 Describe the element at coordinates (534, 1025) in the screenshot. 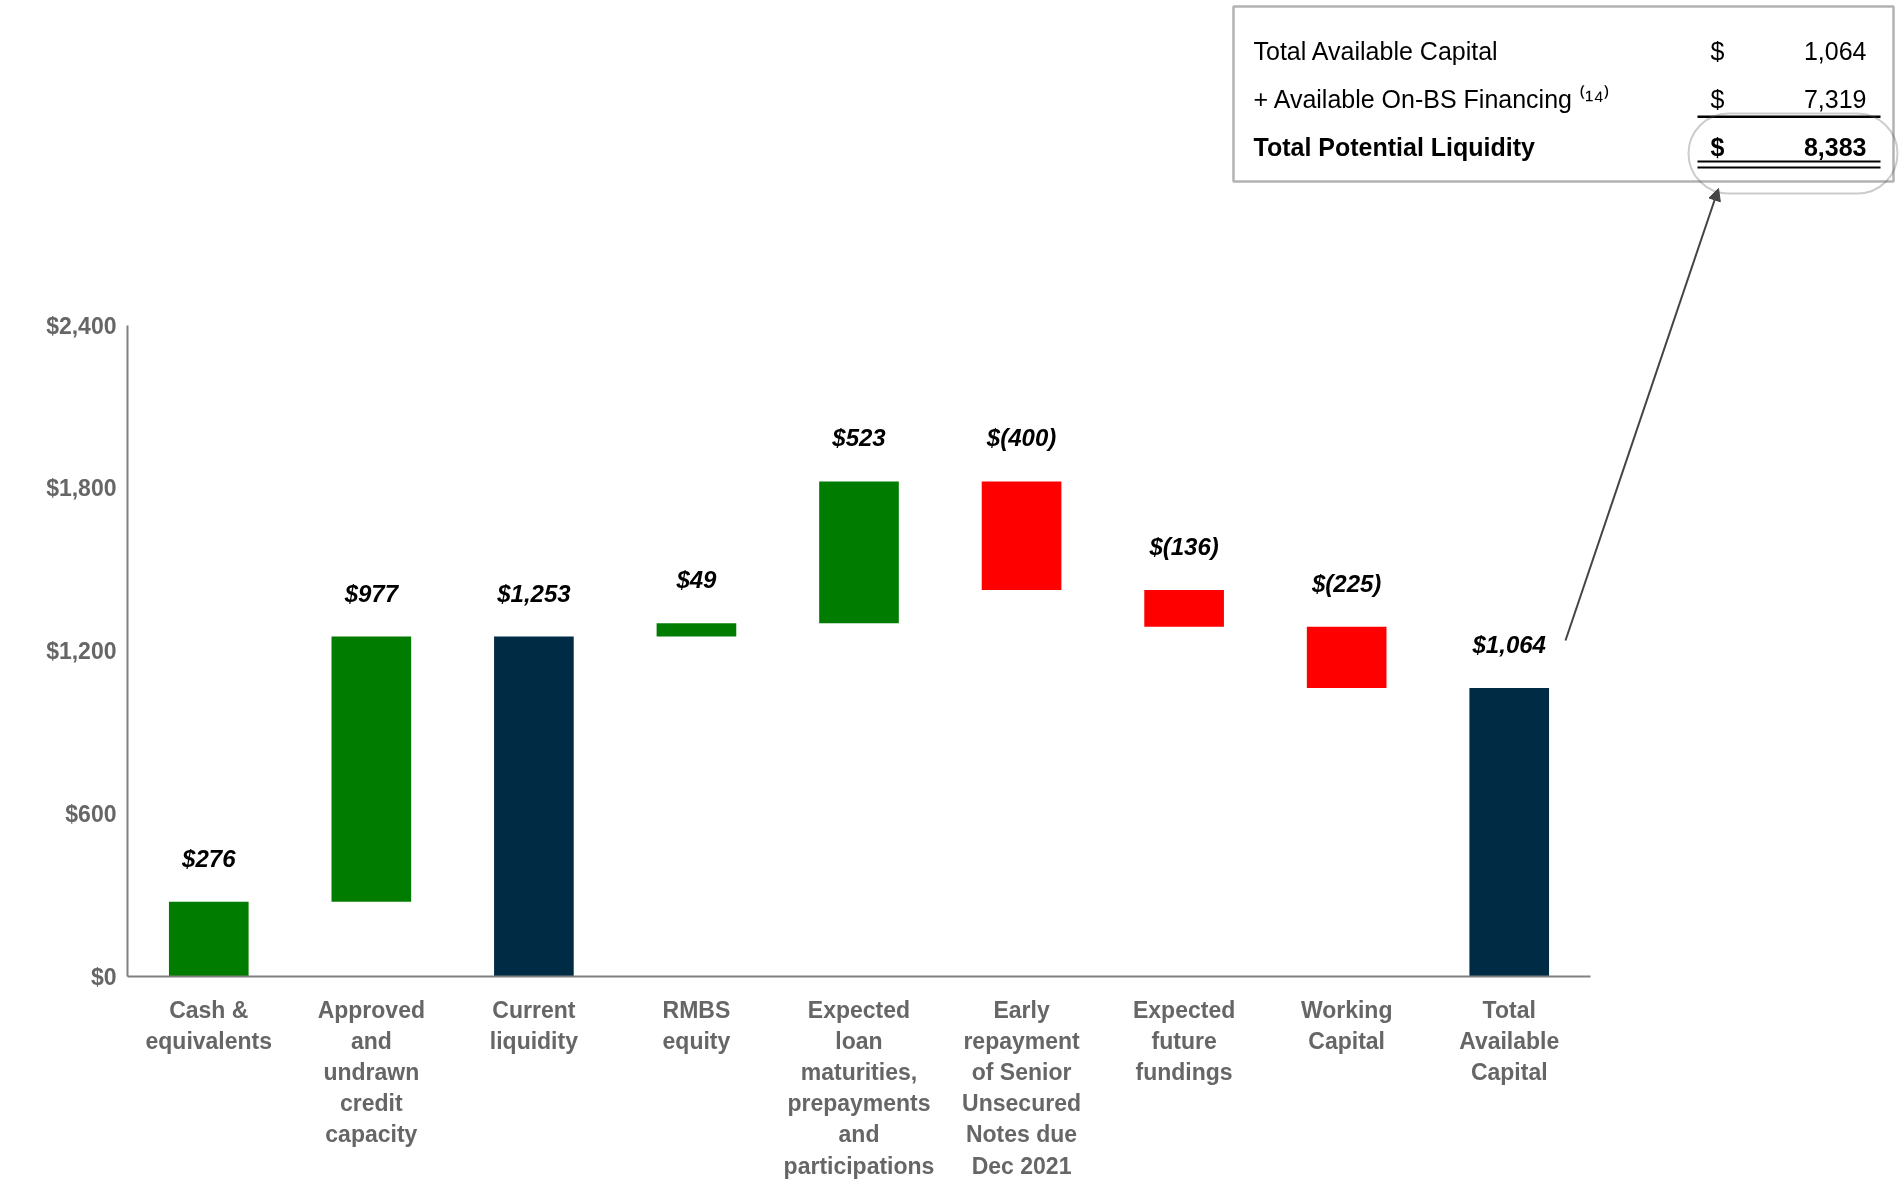

I see `x-tick-label: Current liquidity` at that location.